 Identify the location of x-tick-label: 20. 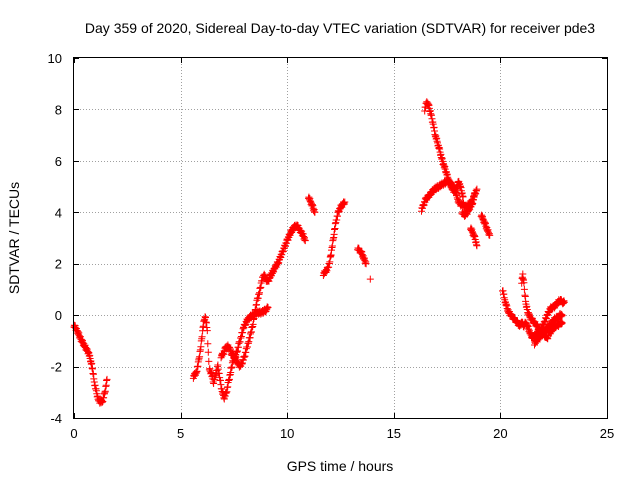
(500, 433).